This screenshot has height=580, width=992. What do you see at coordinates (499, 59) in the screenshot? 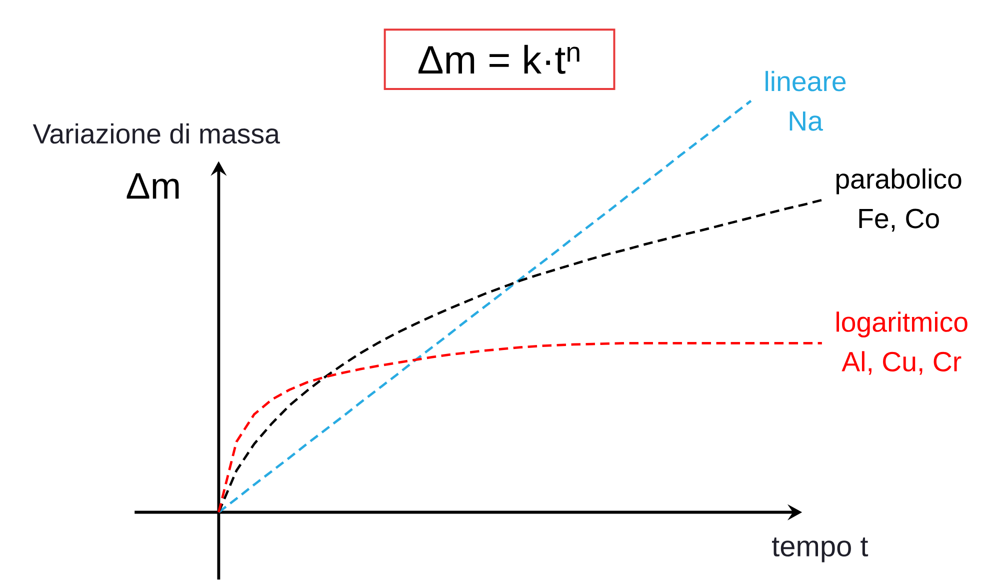
I see `chart-title: Δm = k·t$^{n}$` at bounding box center [499, 59].